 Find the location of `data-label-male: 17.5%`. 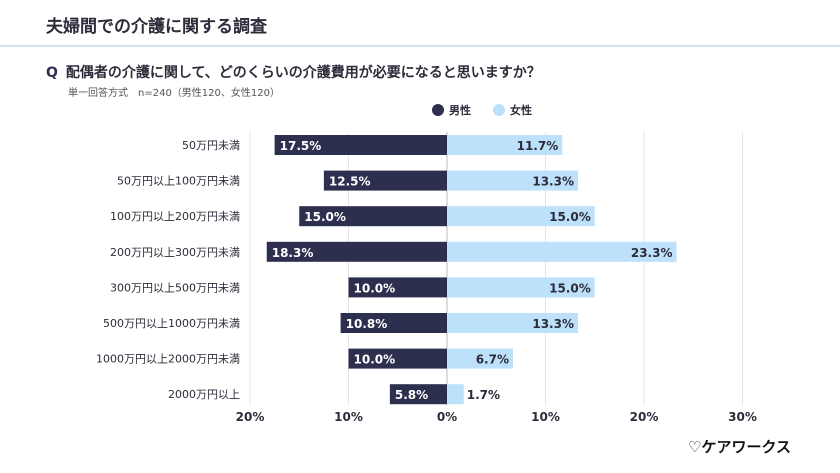

data-label-male: 17.5% is located at coordinates (301, 146).